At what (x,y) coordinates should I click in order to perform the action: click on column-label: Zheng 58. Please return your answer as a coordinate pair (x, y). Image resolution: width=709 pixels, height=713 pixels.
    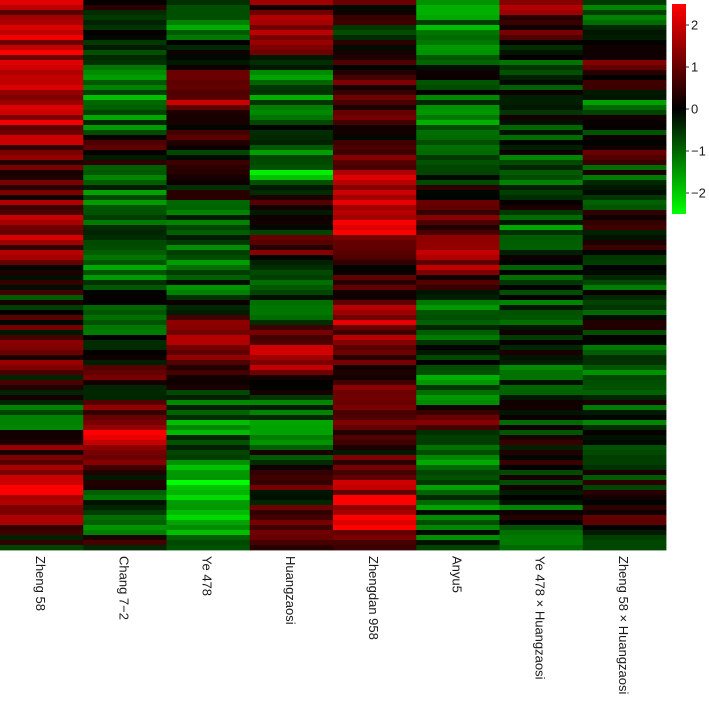
    Looking at the image, I should click on (40, 583).